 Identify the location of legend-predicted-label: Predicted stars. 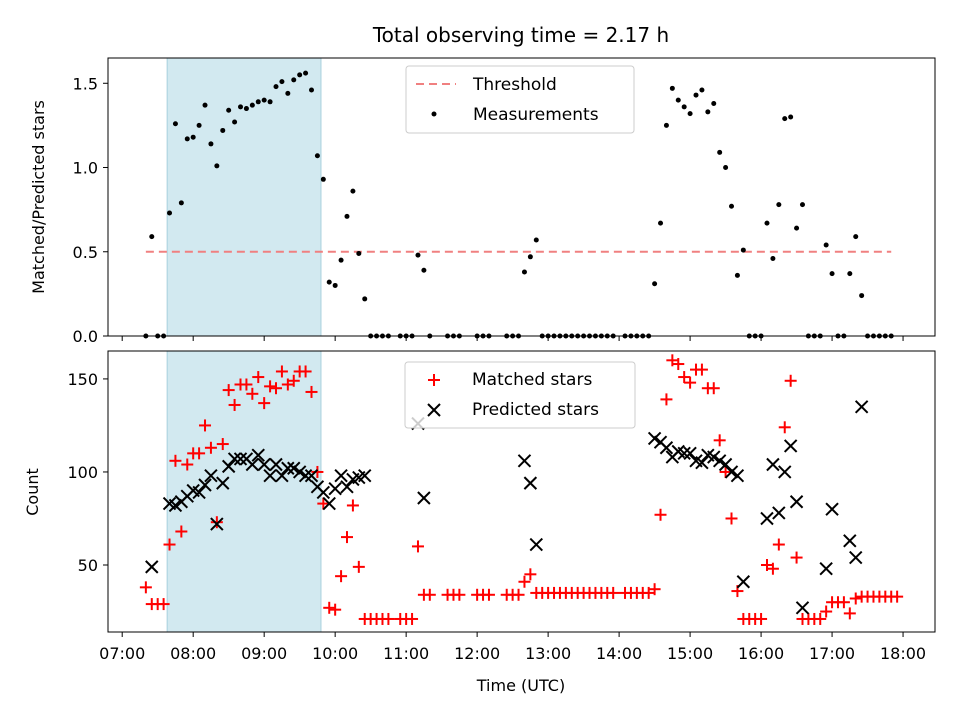
(535, 410).